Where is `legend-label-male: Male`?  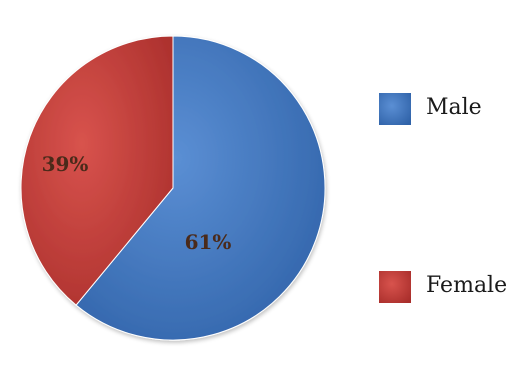
legend-label-male: Male is located at coordinates (454, 107).